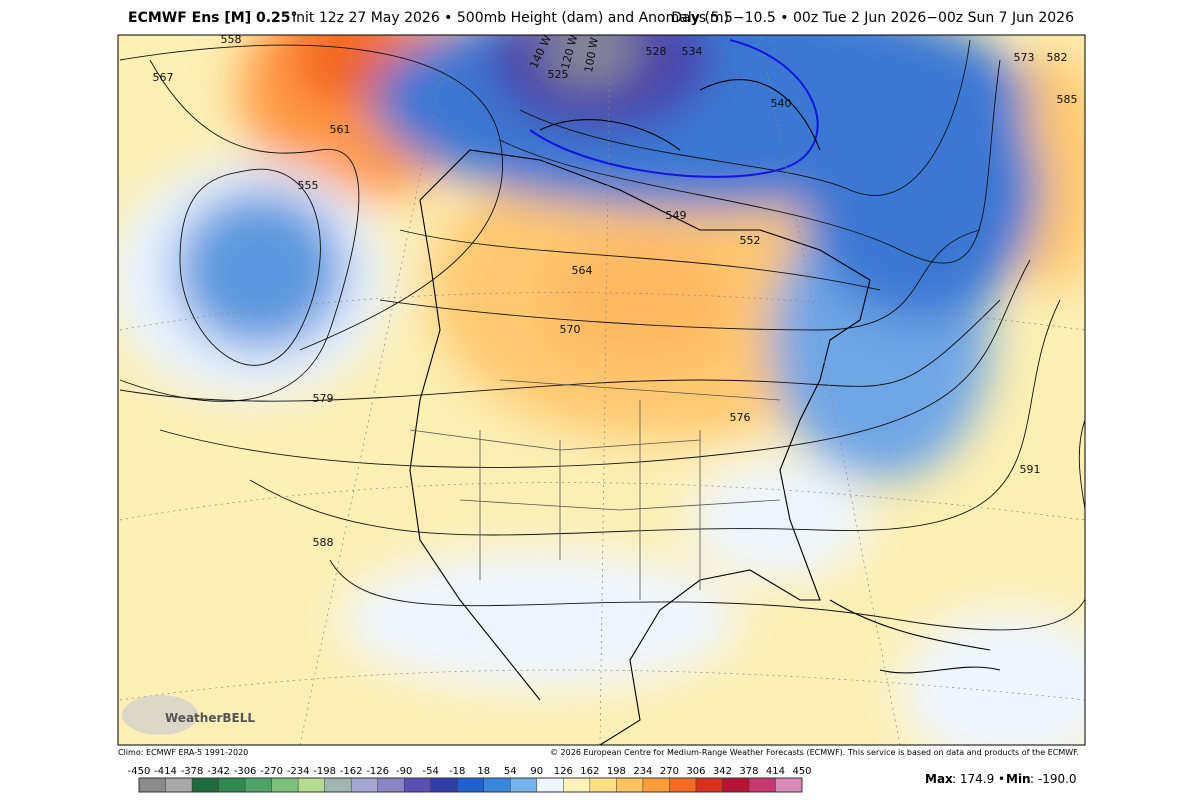 The height and width of the screenshot is (808, 1202). Describe the element at coordinates (1030, 469) in the screenshot. I see `contour-label: 591` at that location.